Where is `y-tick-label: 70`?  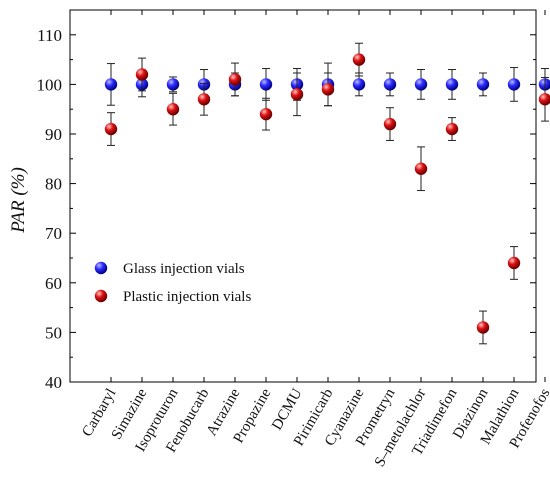
y-tick-label: 70 is located at coordinates (53, 233).